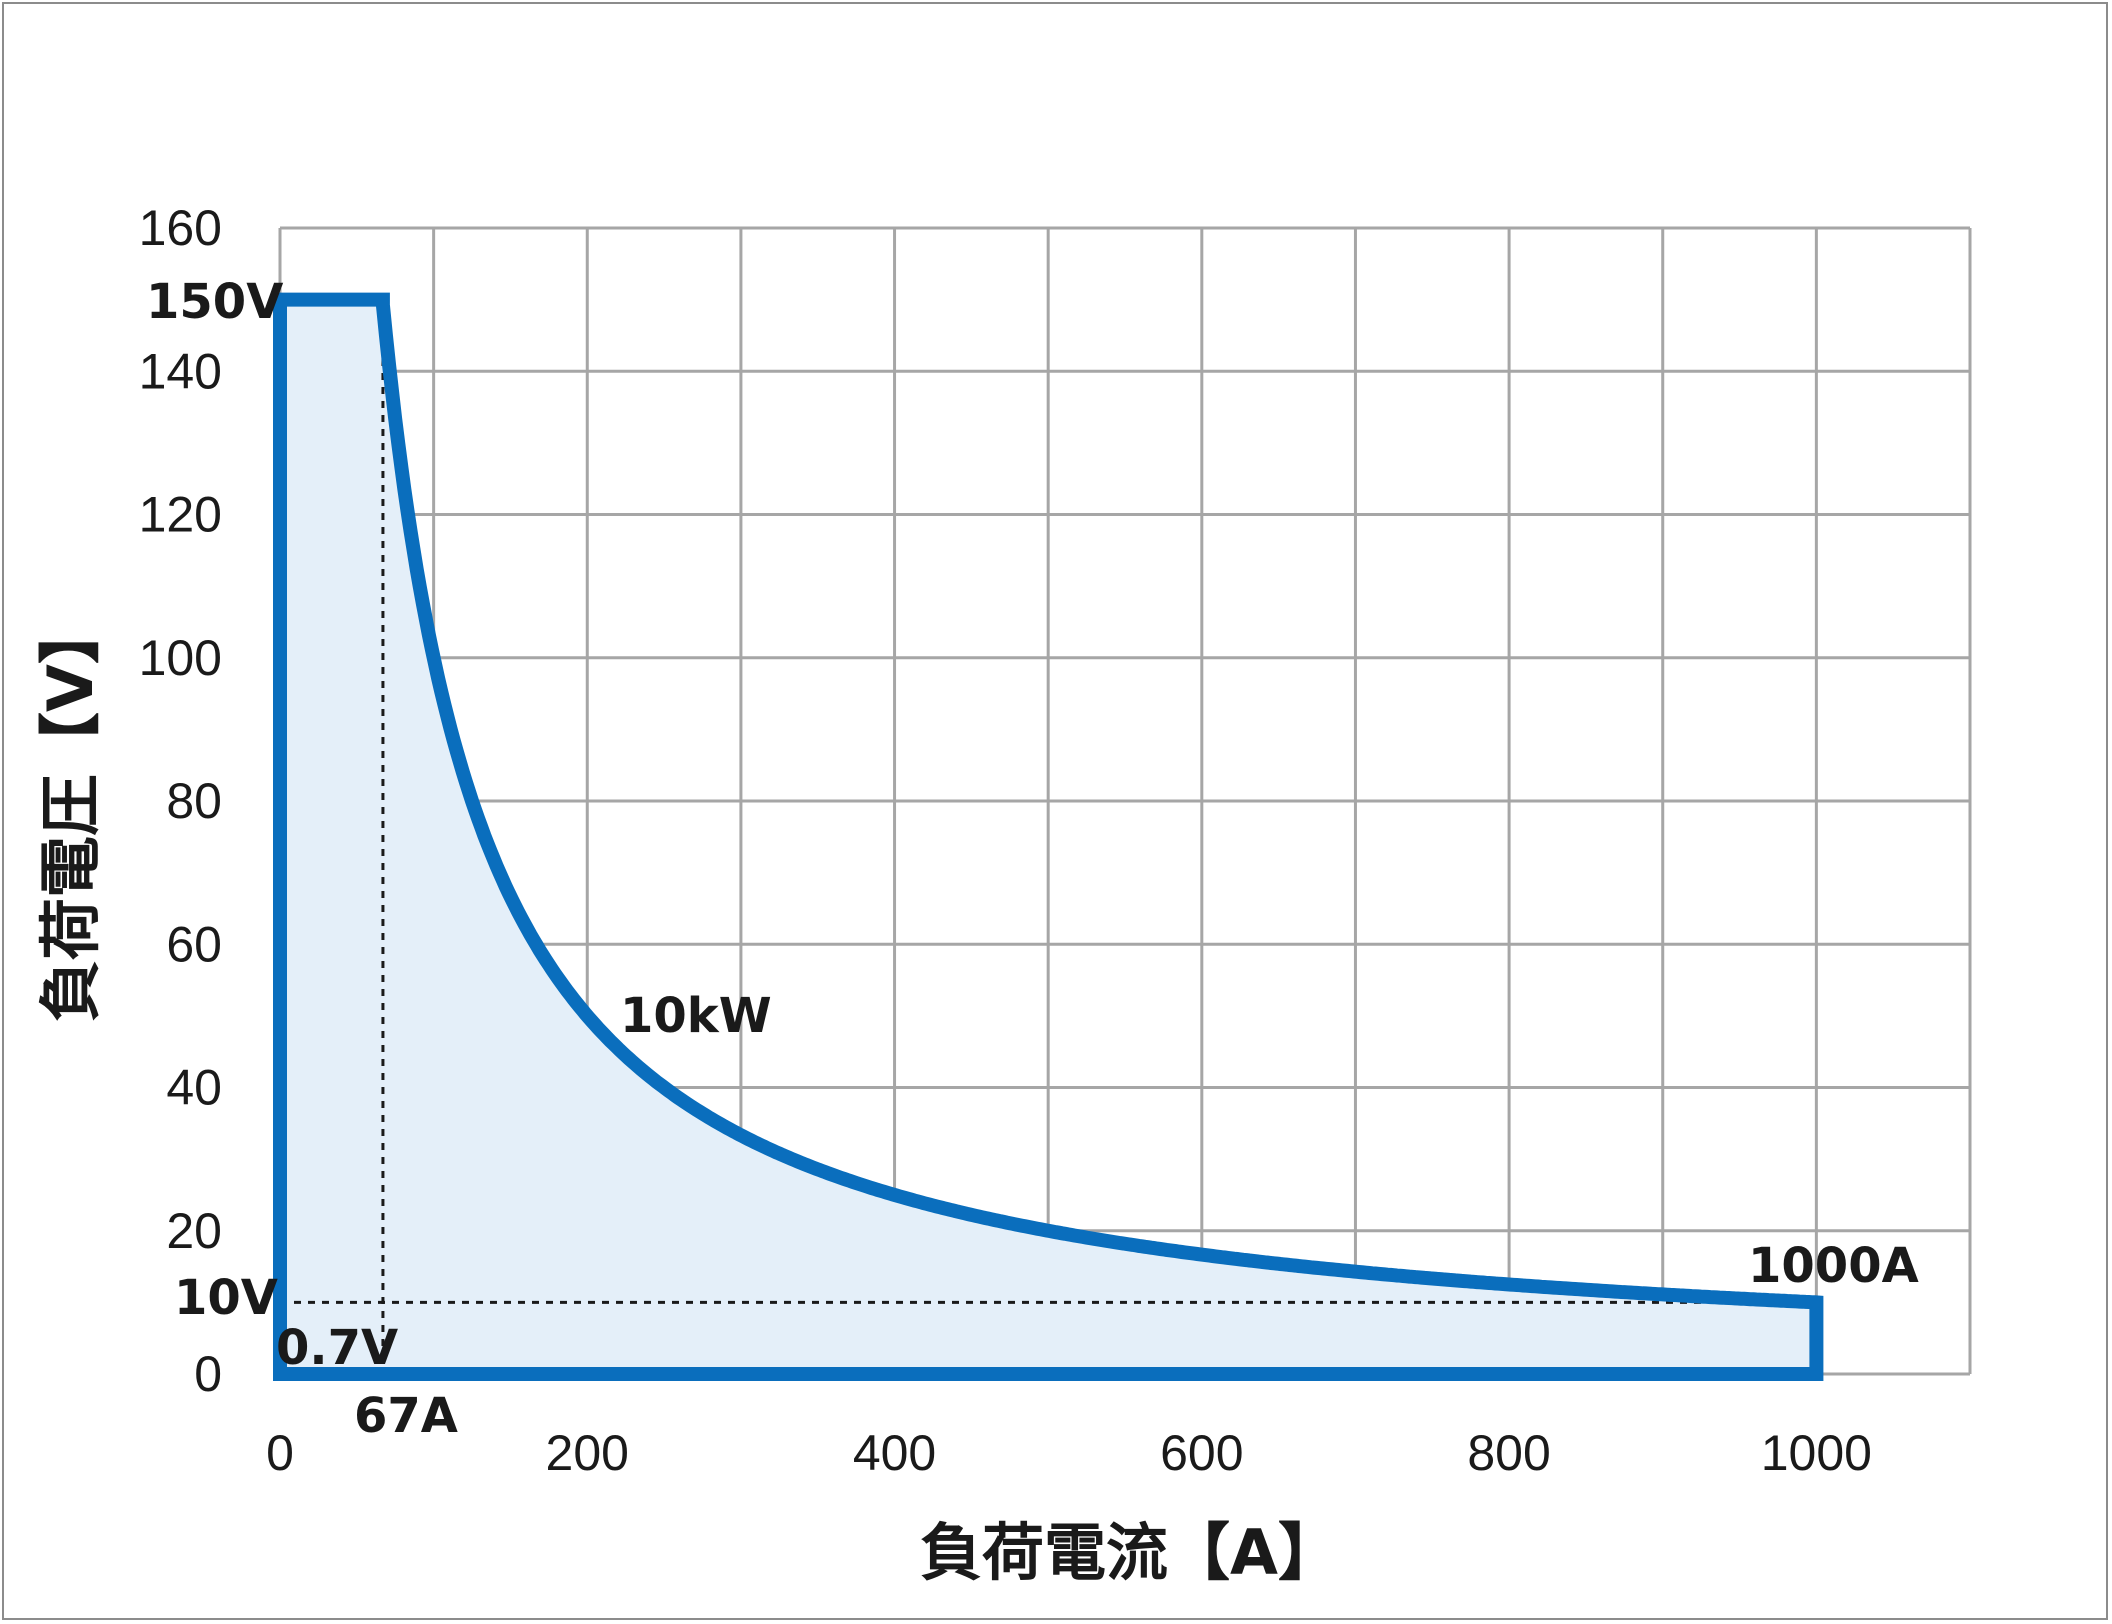 The image size is (2112, 1624). What do you see at coordinates (194, 1231) in the screenshot?
I see `y-tick-label: 20` at bounding box center [194, 1231].